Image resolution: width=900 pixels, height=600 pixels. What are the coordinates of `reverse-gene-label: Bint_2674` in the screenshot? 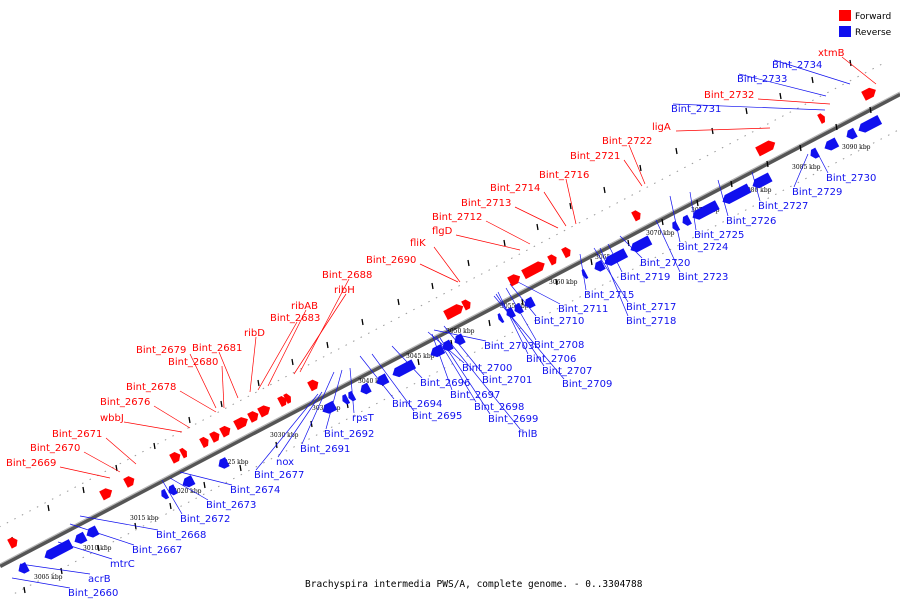 It's located at (255, 490).